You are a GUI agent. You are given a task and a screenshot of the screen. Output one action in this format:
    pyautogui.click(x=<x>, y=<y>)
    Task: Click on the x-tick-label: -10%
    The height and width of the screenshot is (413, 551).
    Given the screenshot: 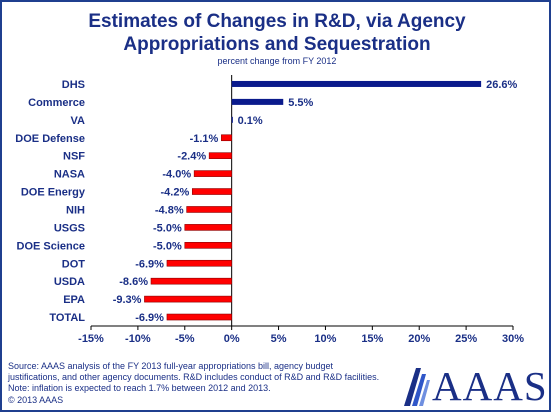 What is the action you would take?
    pyautogui.click(x=138, y=339)
    